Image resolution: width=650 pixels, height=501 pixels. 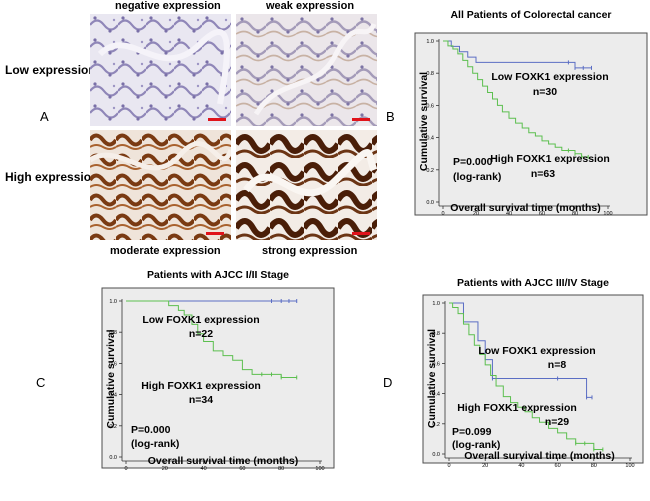 I want to click on ihc-image-moderate, so click(x=160, y=185).